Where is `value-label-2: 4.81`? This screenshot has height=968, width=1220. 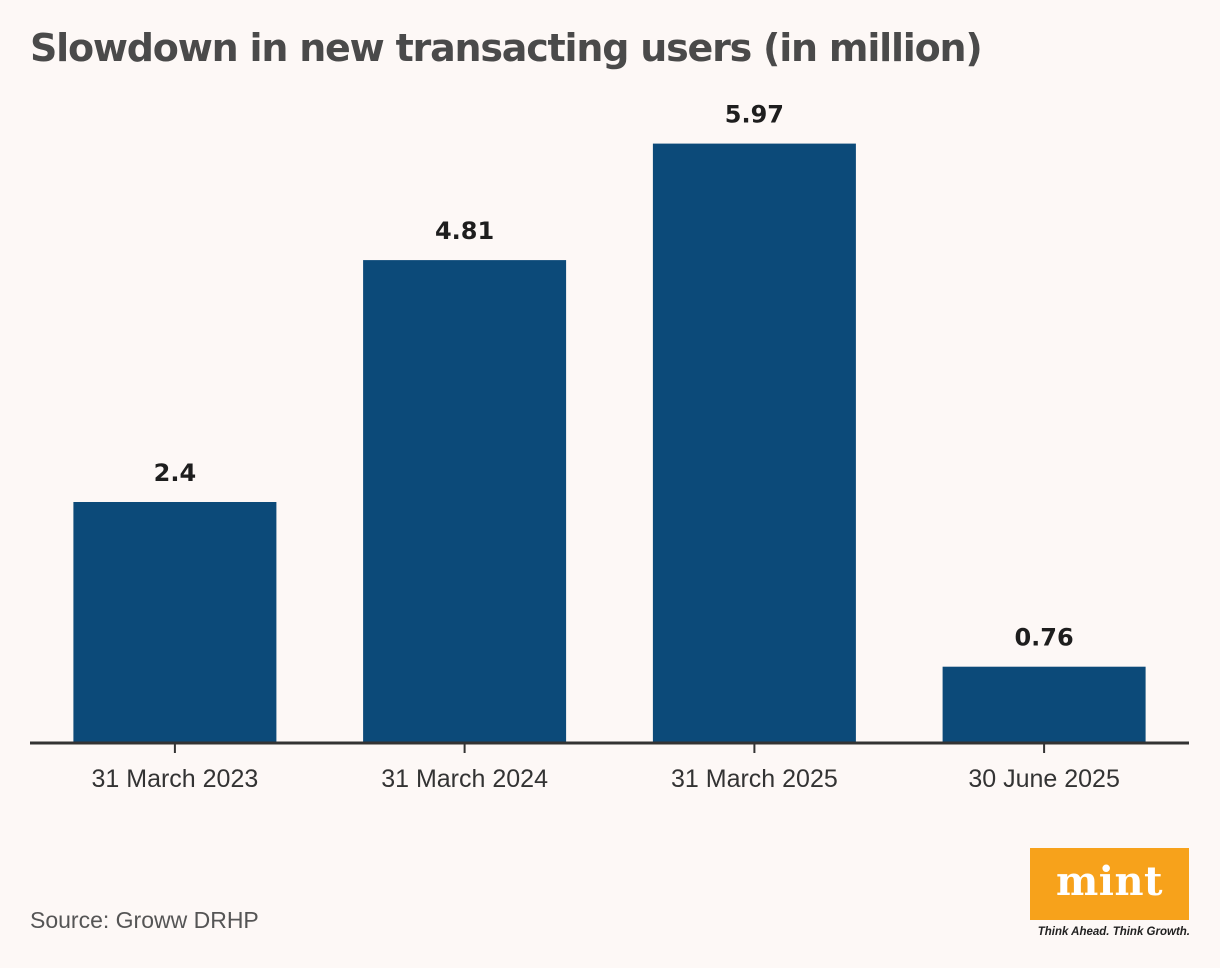 value-label-2: 4.81 is located at coordinates (464, 231).